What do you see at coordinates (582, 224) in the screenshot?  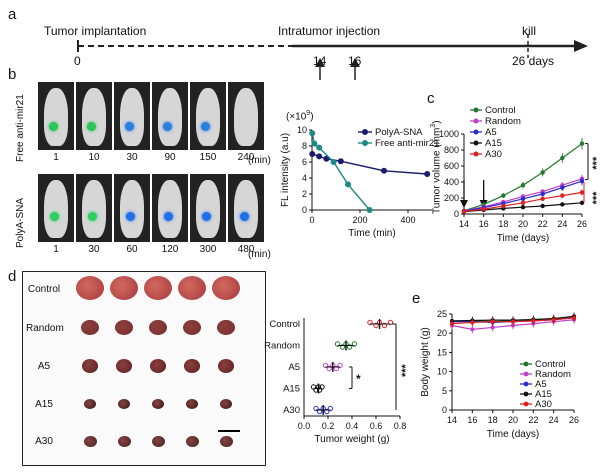 I see `vol-x-tick-label: 26` at bounding box center [582, 224].